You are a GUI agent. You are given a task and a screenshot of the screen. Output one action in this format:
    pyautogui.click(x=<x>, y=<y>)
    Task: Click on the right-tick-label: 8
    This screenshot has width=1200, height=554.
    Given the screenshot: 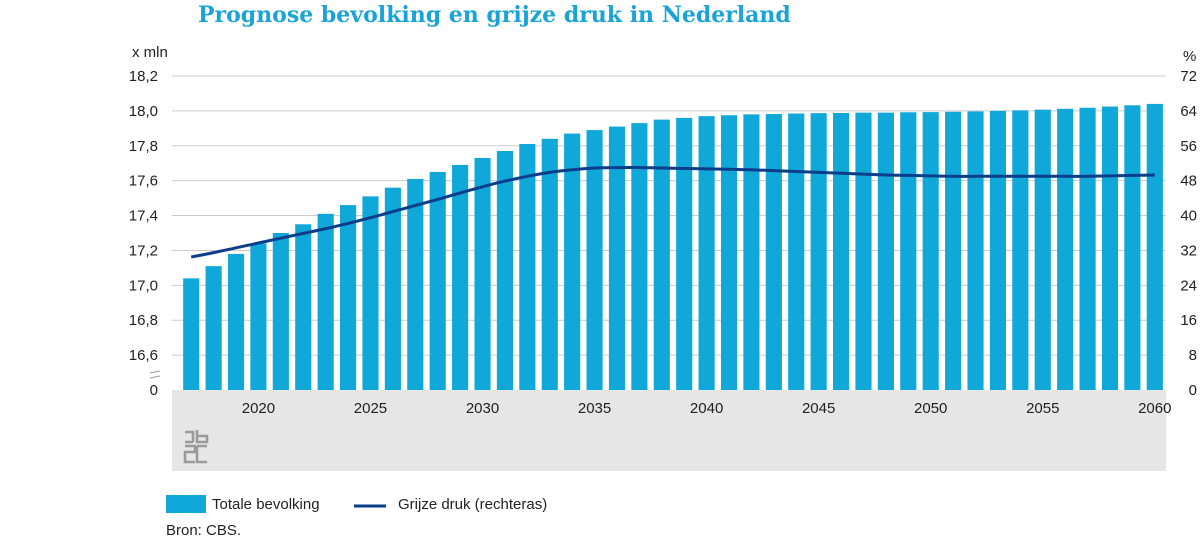 What is the action you would take?
    pyautogui.click(x=1193, y=355)
    